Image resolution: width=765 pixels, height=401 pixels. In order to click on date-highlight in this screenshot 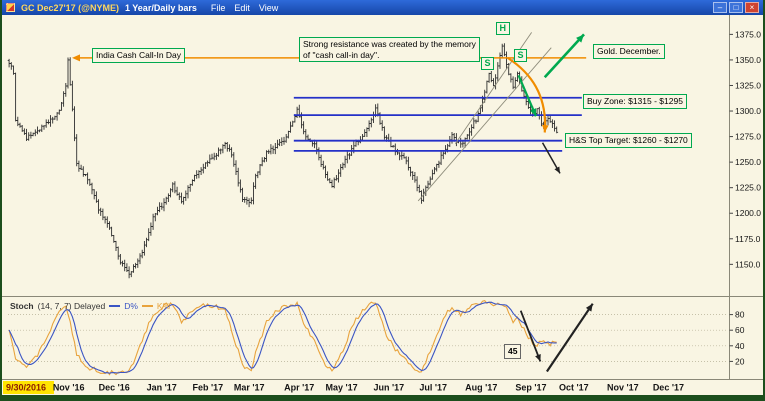, I will do `click(28, 387)`.